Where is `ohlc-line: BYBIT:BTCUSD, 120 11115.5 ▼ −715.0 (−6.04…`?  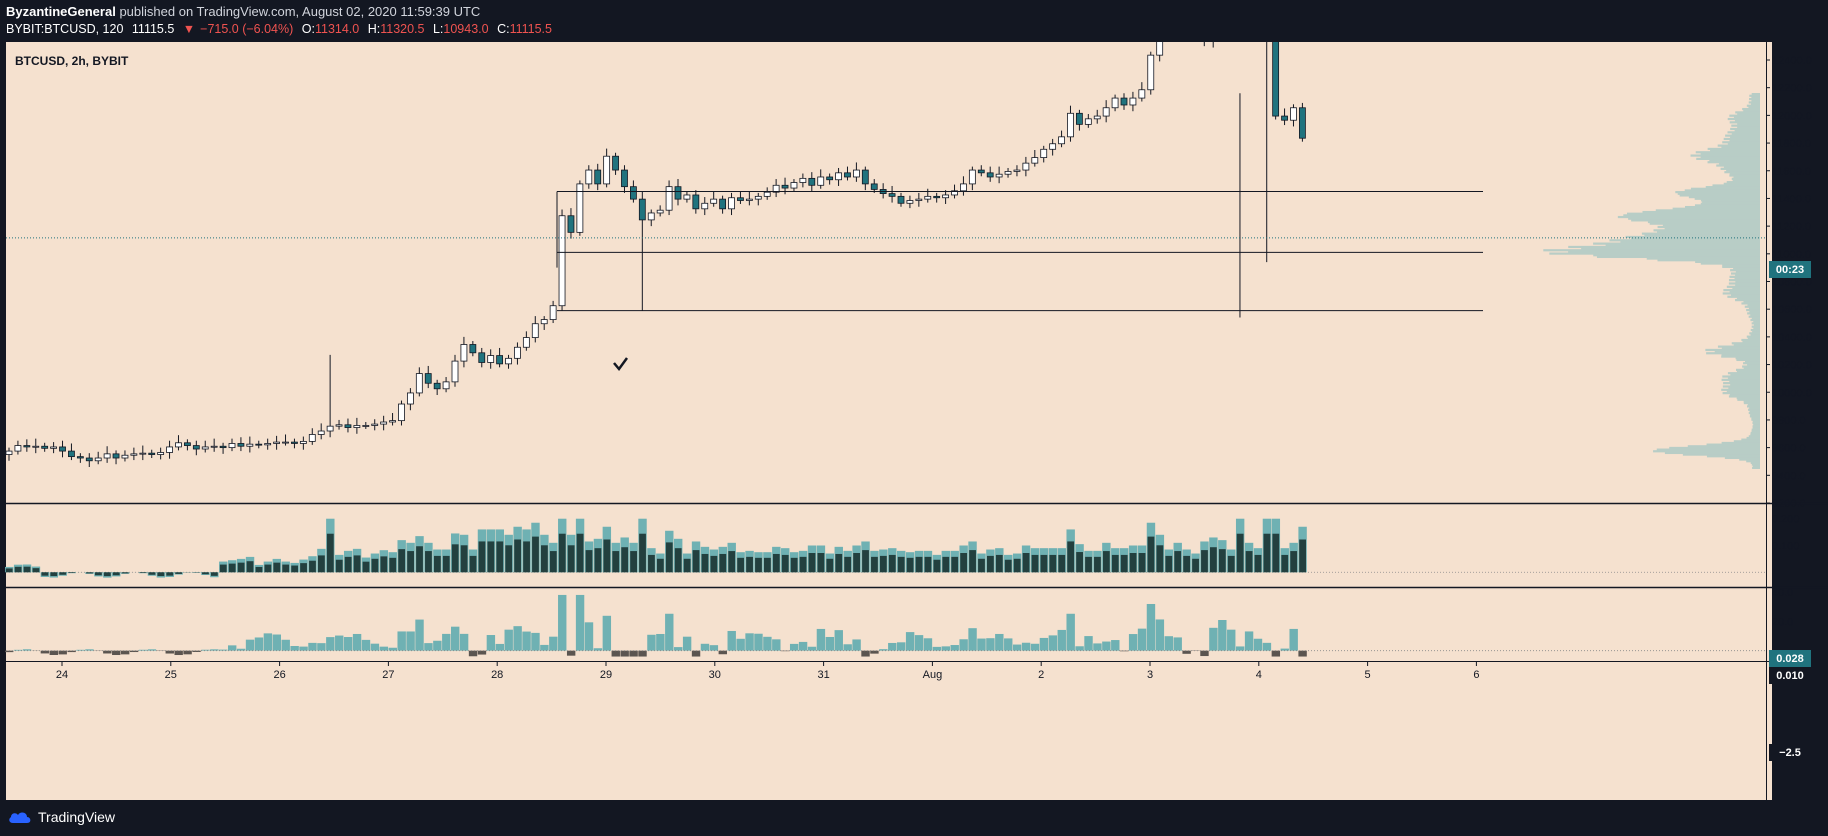 ohlc-line: BYBIT:BTCUSD, 120 11115.5 ▼ −715.0 (−6.04… is located at coordinates (281, 29).